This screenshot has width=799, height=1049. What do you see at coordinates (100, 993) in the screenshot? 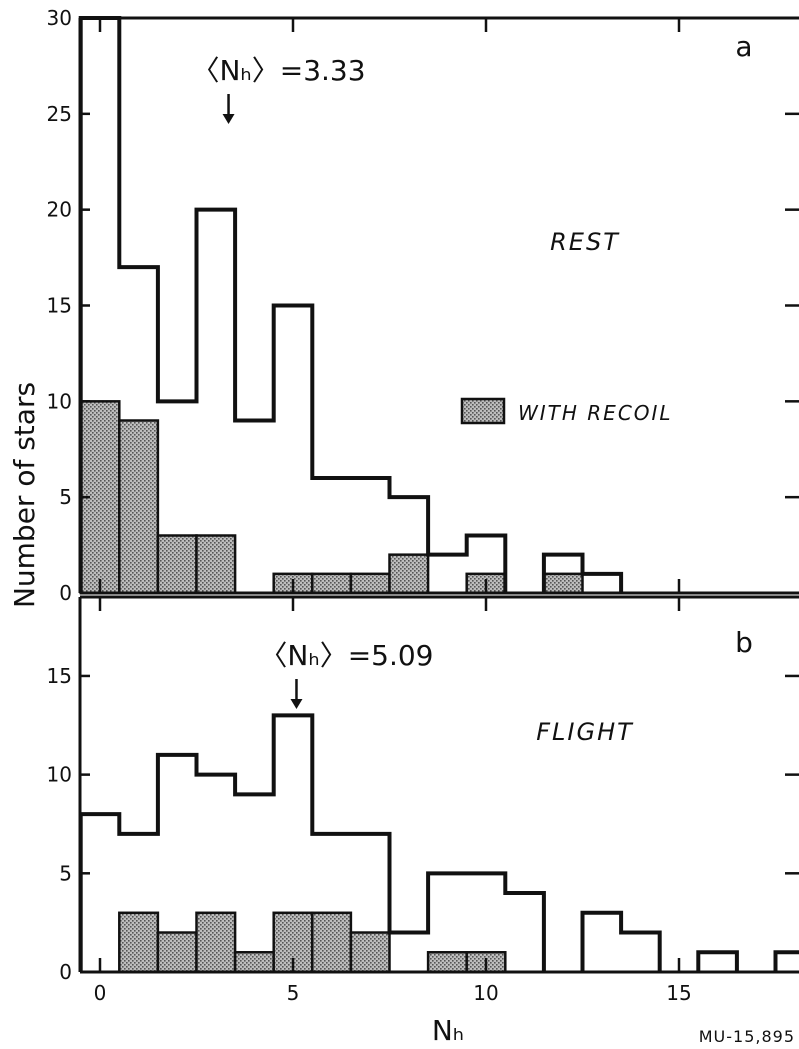
I see `x-tick-label-0: 0` at bounding box center [100, 993].